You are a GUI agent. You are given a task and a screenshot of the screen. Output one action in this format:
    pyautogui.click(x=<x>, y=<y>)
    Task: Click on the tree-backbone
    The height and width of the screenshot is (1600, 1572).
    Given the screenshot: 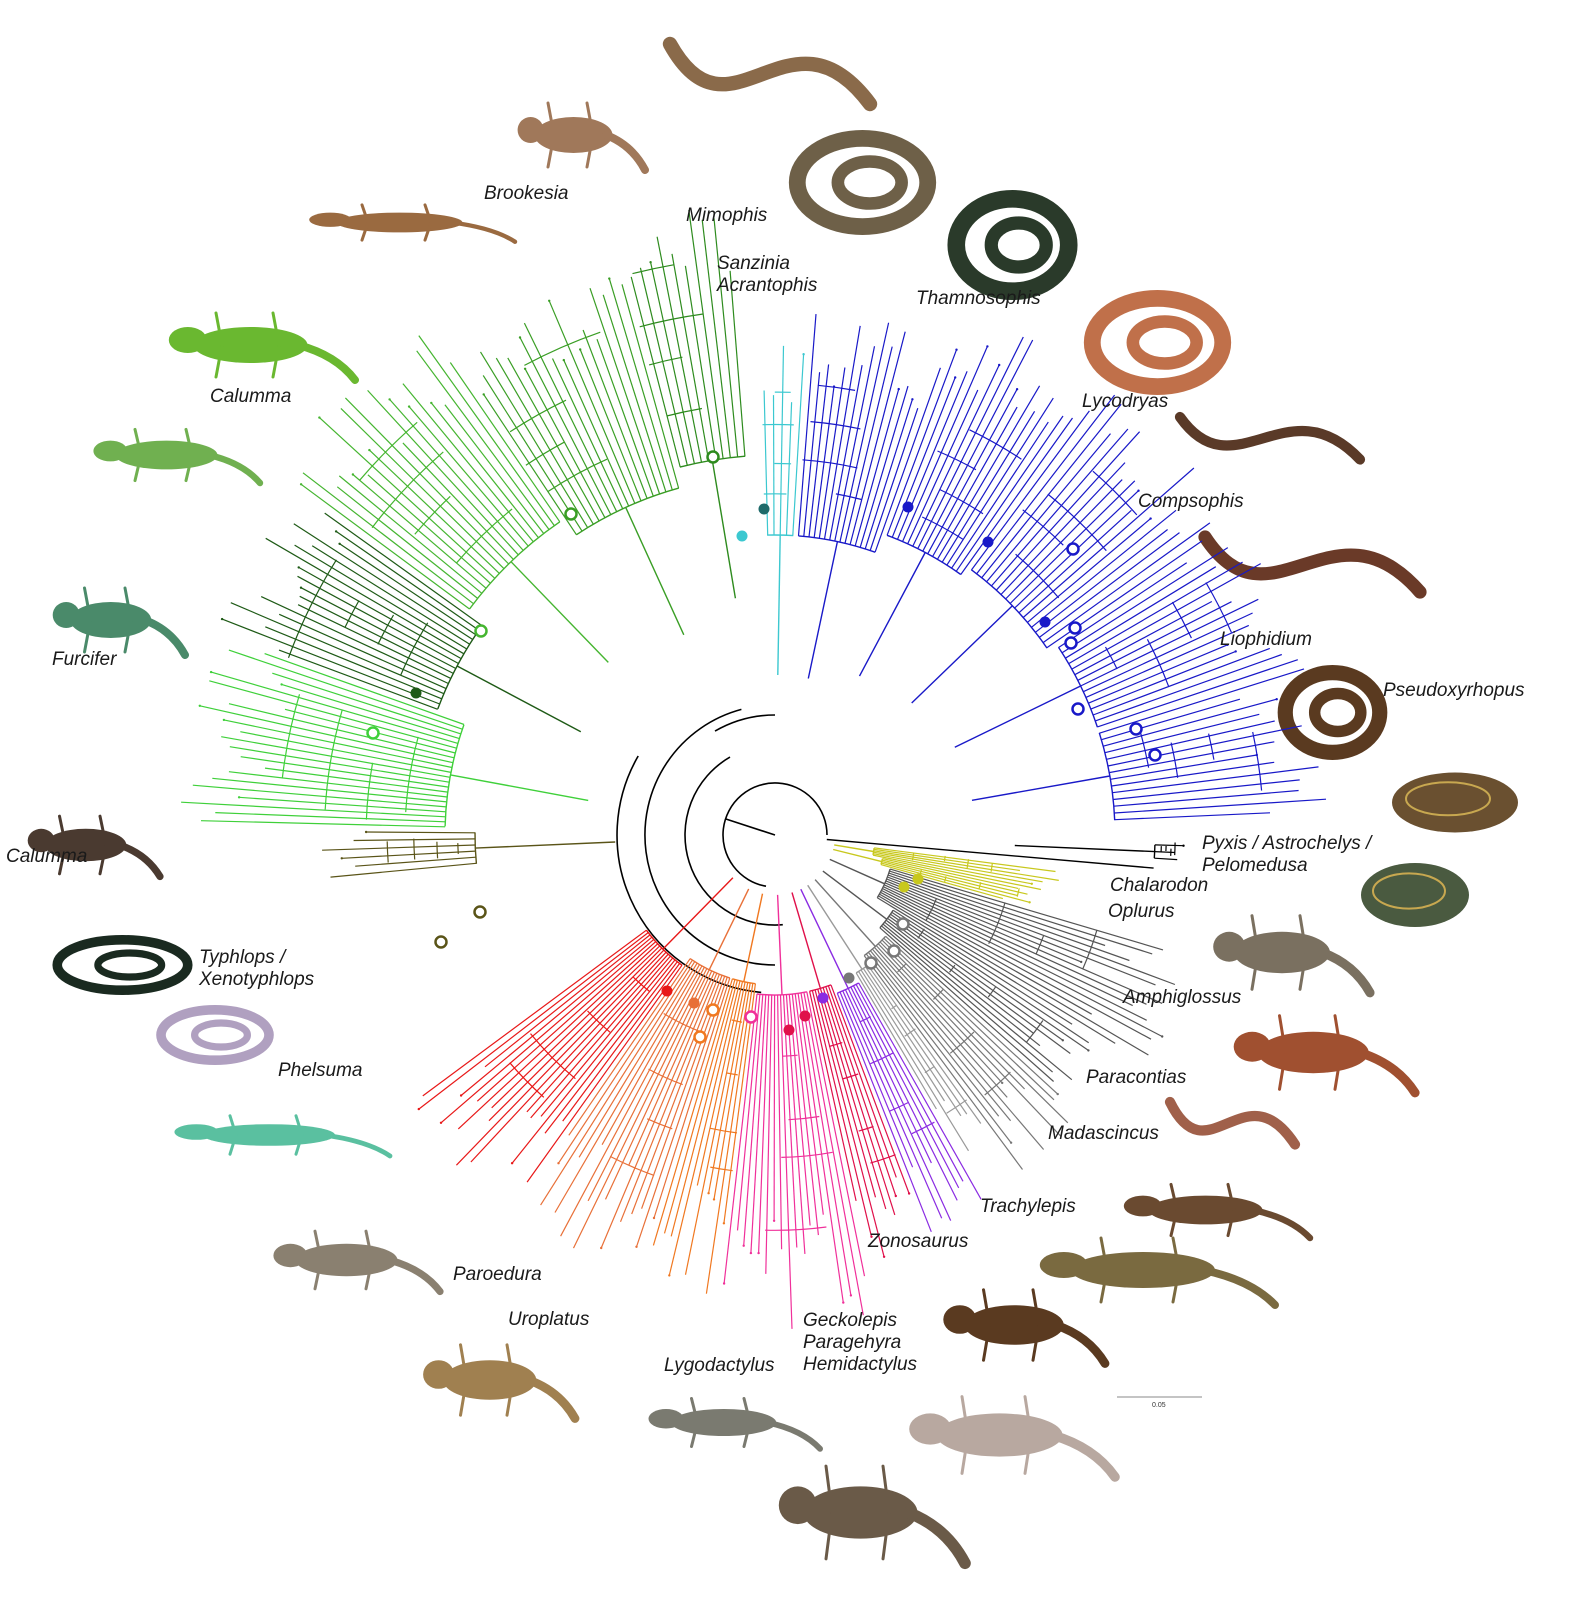 What is the action you would take?
    pyautogui.click(x=885, y=851)
    